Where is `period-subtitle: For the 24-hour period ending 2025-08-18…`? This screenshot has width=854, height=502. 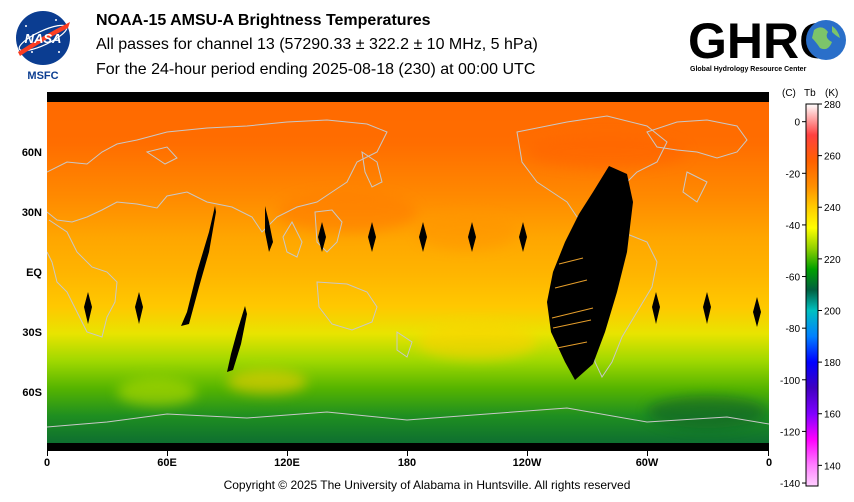 period-subtitle: For the 24-hour period ending 2025-08-18… is located at coordinates (316, 69).